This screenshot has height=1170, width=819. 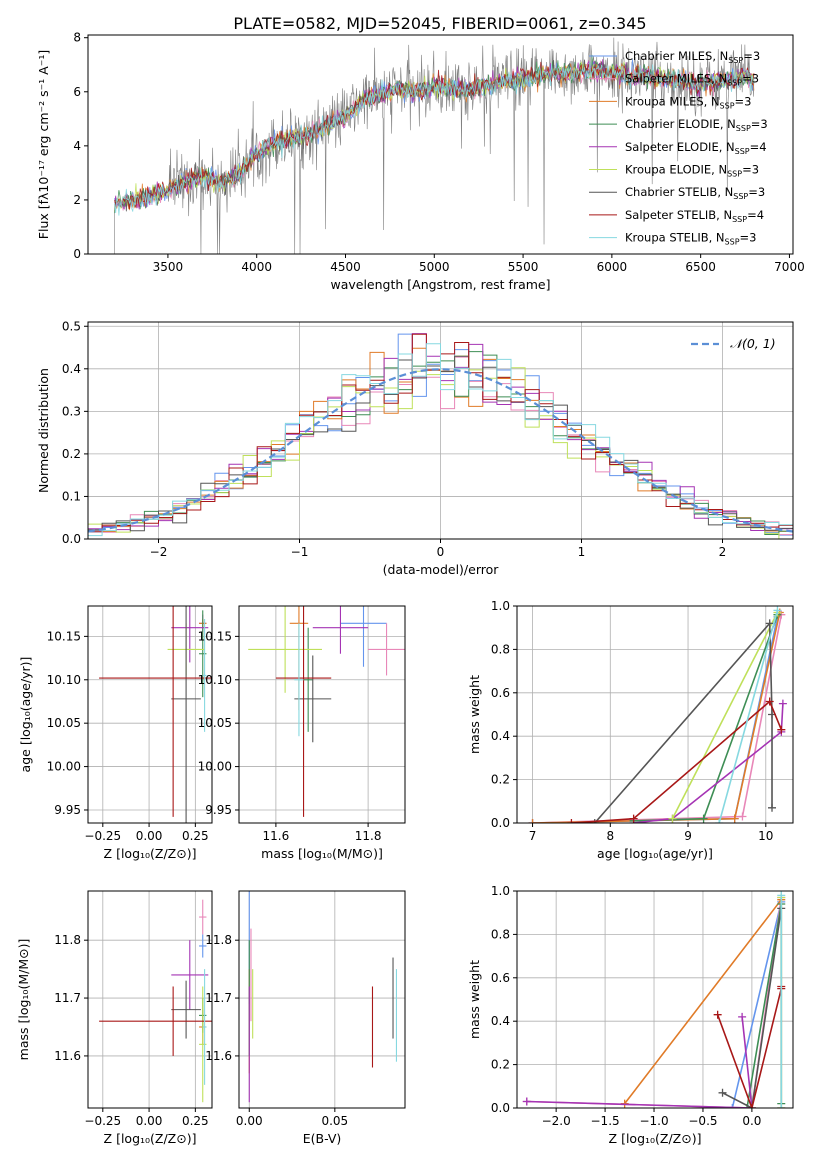 What do you see at coordinates (159, 552) in the screenshot?
I see `tick-label-x: −2` at bounding box center [159, 552].